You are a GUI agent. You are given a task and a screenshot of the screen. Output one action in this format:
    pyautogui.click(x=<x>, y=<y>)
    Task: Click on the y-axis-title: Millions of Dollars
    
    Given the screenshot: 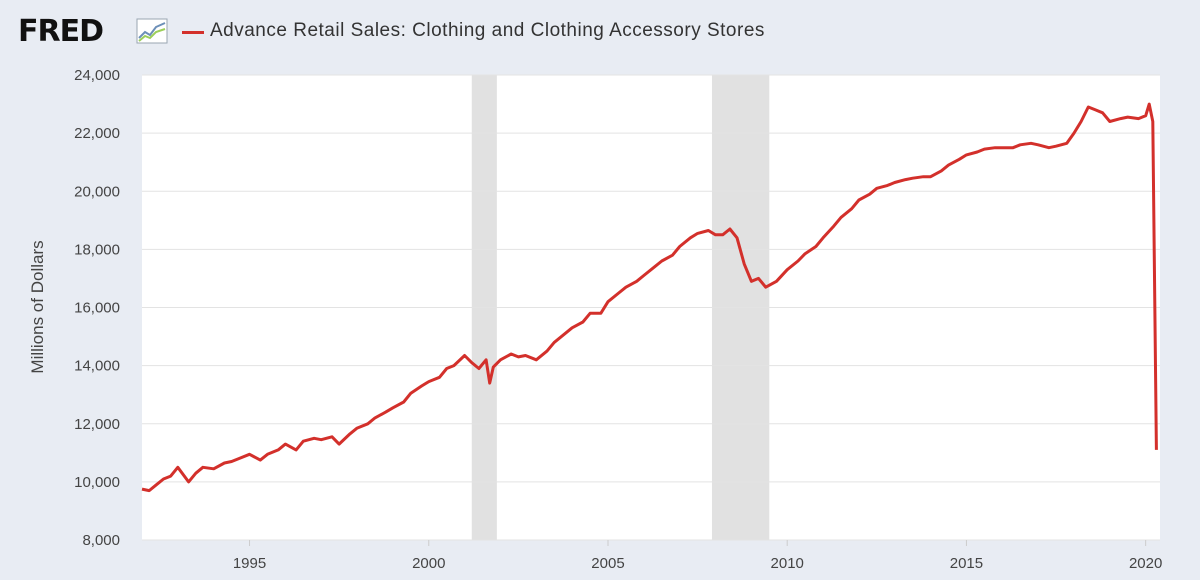 What is the action you would take?
    pyautogui.click(x=37, y=306)
    